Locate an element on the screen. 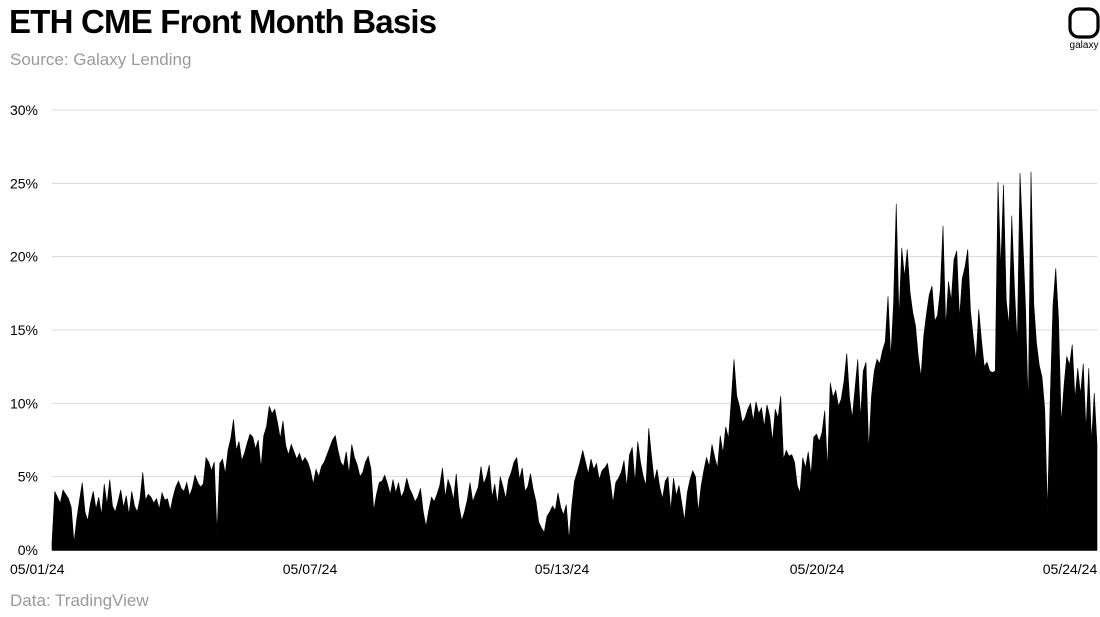 Image resolution: width=1100 pixels, height=617 pixels. x-tick-label: 05/13/24 is located at coordinates (562, 569).